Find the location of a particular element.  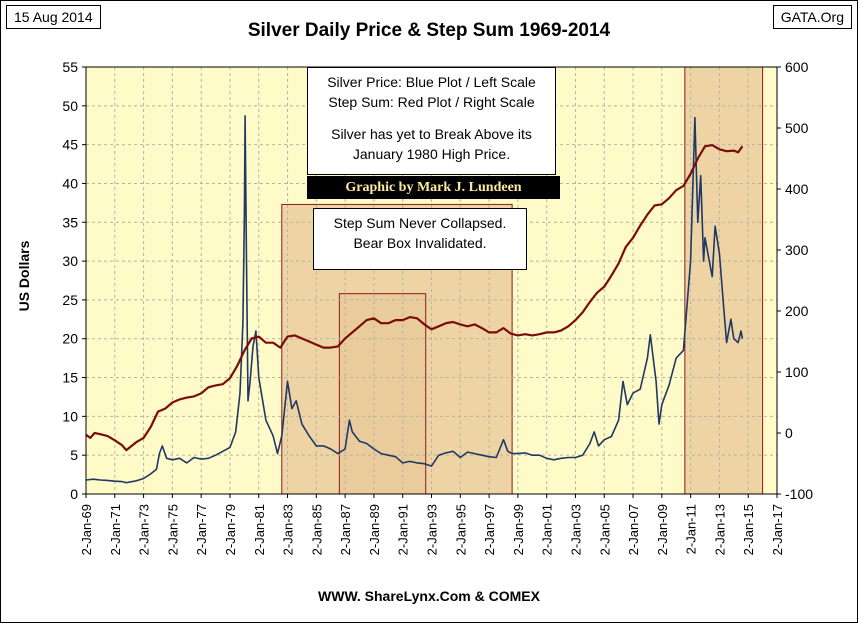

y-axis-label: US Dollars is located at coordinates (24, 276).